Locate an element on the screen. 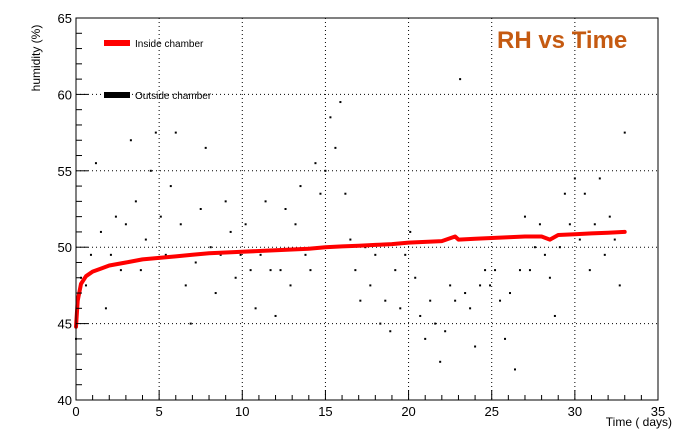  x-tick-label: 25 is located at coordinates (491, 411).